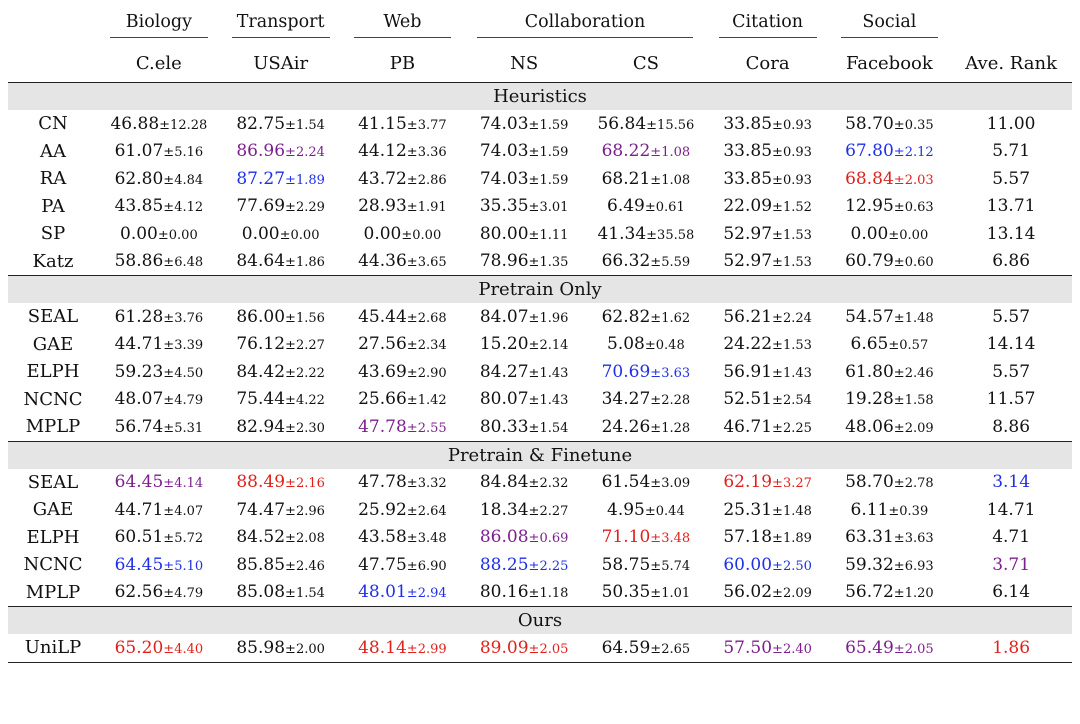 This screenshot has width=1080, height=724. Describe the element at coordinates (890, 538) in the screenshot. I see `score-cell: 63.31±3.63` at that location.